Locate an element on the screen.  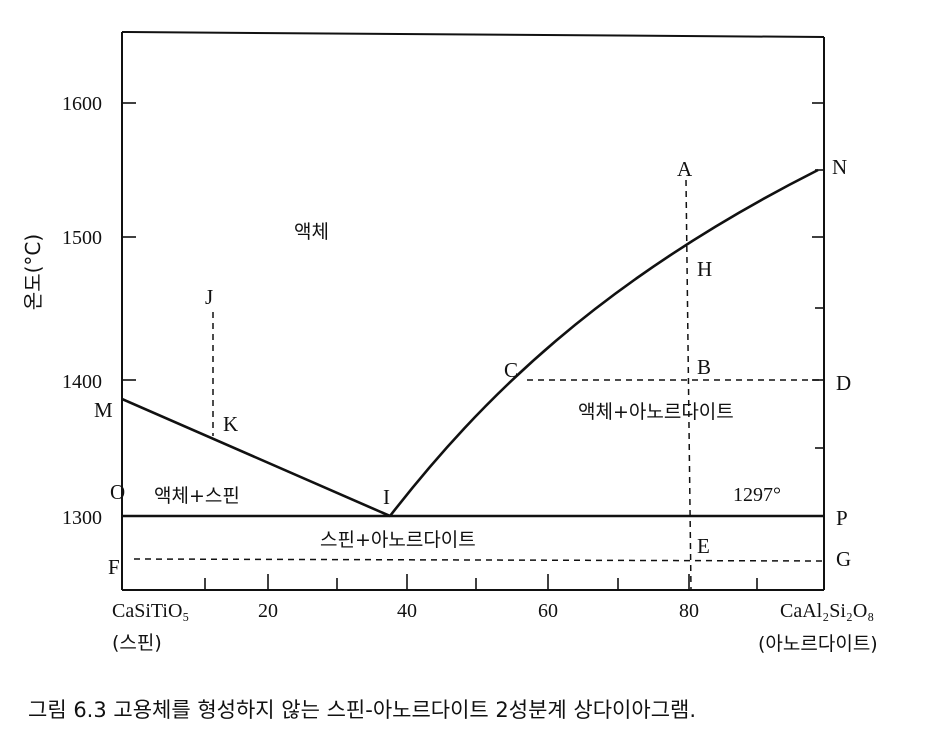
point-label-H: H is located at coordinates (704, 269).